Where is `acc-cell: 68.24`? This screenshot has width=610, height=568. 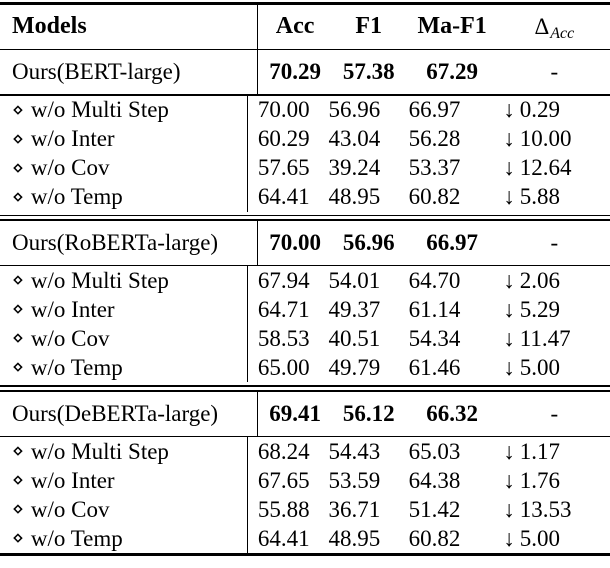
acc-cell: 68.24 is located at coordinates (283, 451).